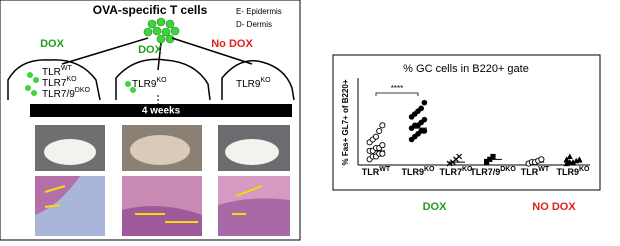 The height and width of the screenshot is (246, 620). What do you see at coordinates (397, 94) in the screenshot?
I see `significance-bracket` at bounding box center [397, 94].